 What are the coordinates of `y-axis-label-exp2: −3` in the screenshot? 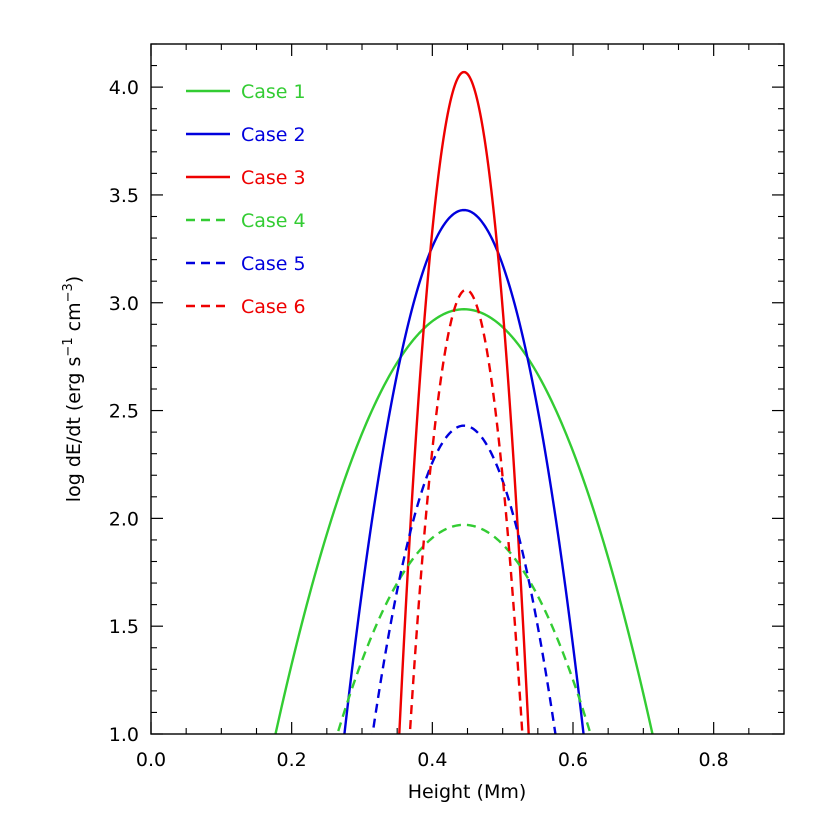 It's located at (68, 292).